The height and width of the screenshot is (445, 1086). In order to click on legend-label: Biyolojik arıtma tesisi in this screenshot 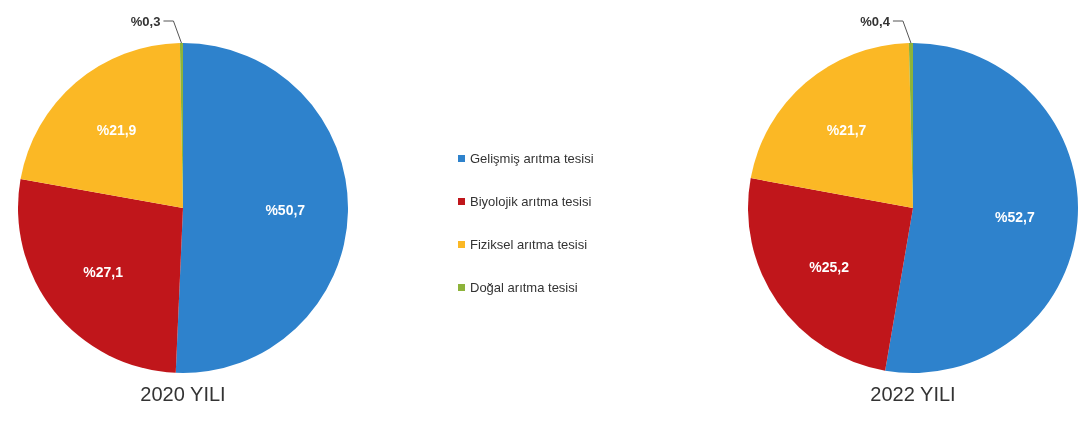, I will do `click(531, 201)`.